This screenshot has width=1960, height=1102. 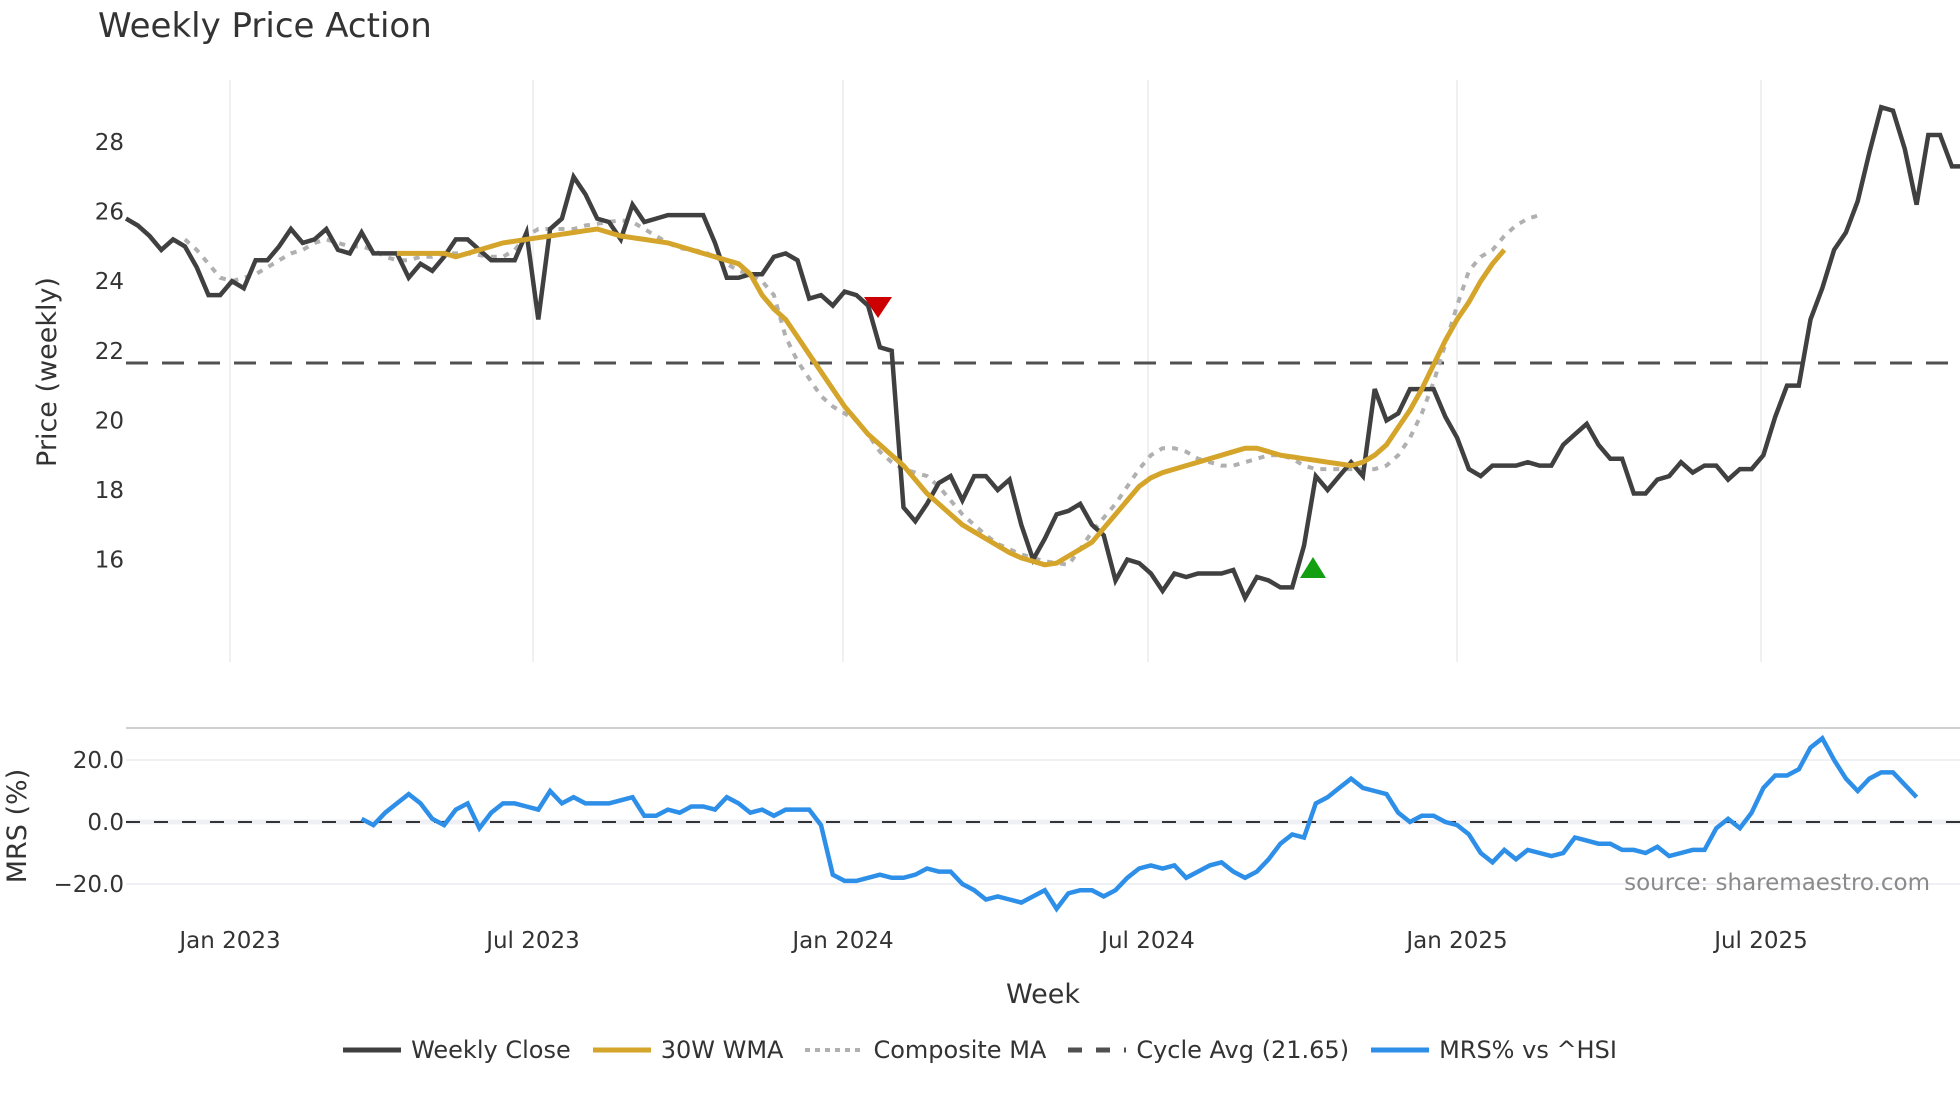 I want to click on x-tick-label: Jan 2023, so click(x=228, y=941).